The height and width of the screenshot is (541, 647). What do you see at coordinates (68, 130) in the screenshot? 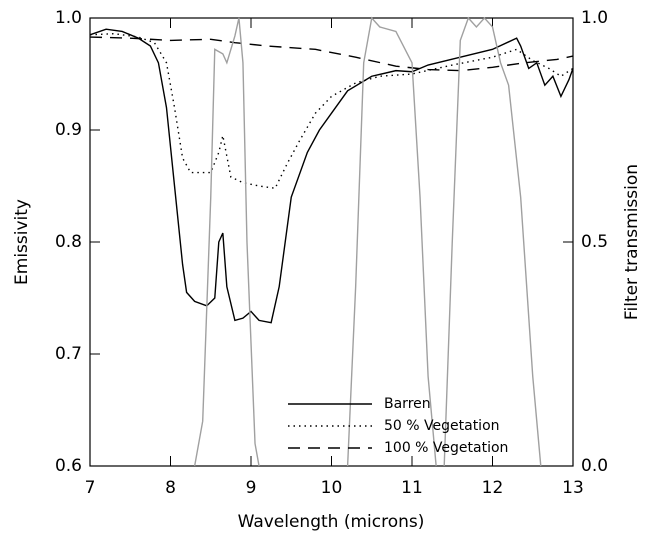
I see `y-tick-label: 0.9` at bounding box center [68, 130].